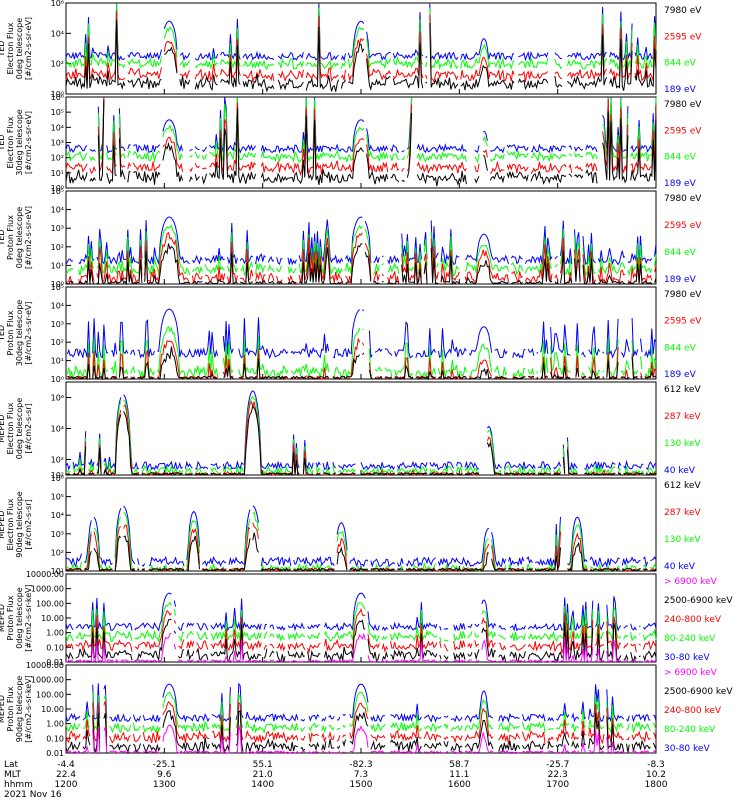 Image resolution: width=750 pixels, height=800 pixels. Describe the element at coordinates (698, 692) in the screenshot. I see `legend-entry: 2500-6900 keV` at that location.